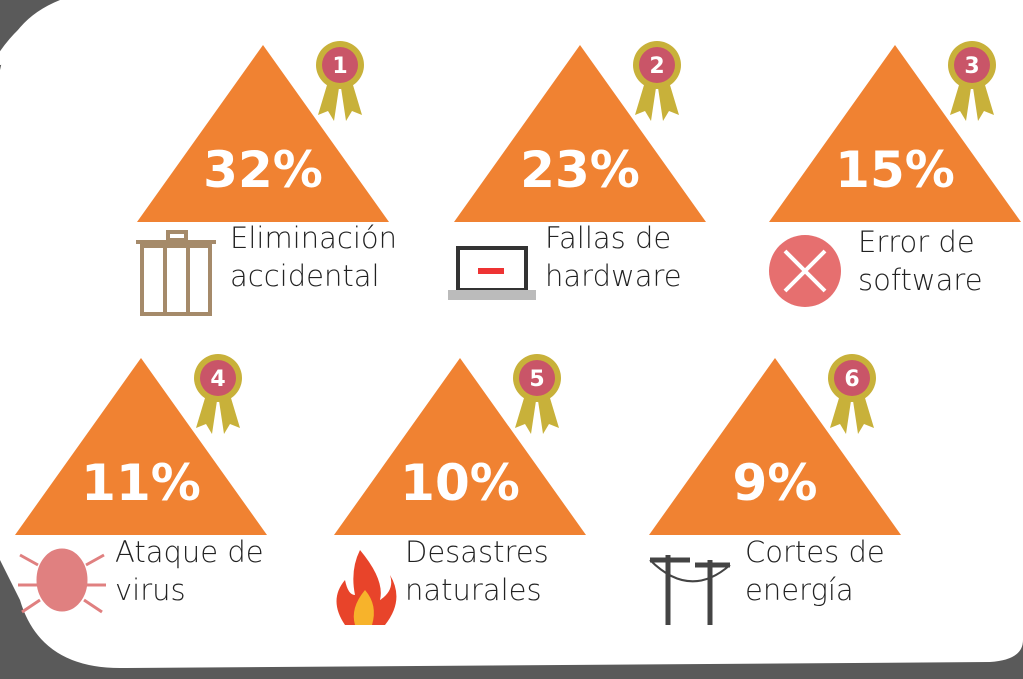 Image resolution: width=1023 pixels, height=679 pixels. What do you see at coordinates (916, 242) in the screenshot?
I see `label: Error de` at bounding box center [916, 242].